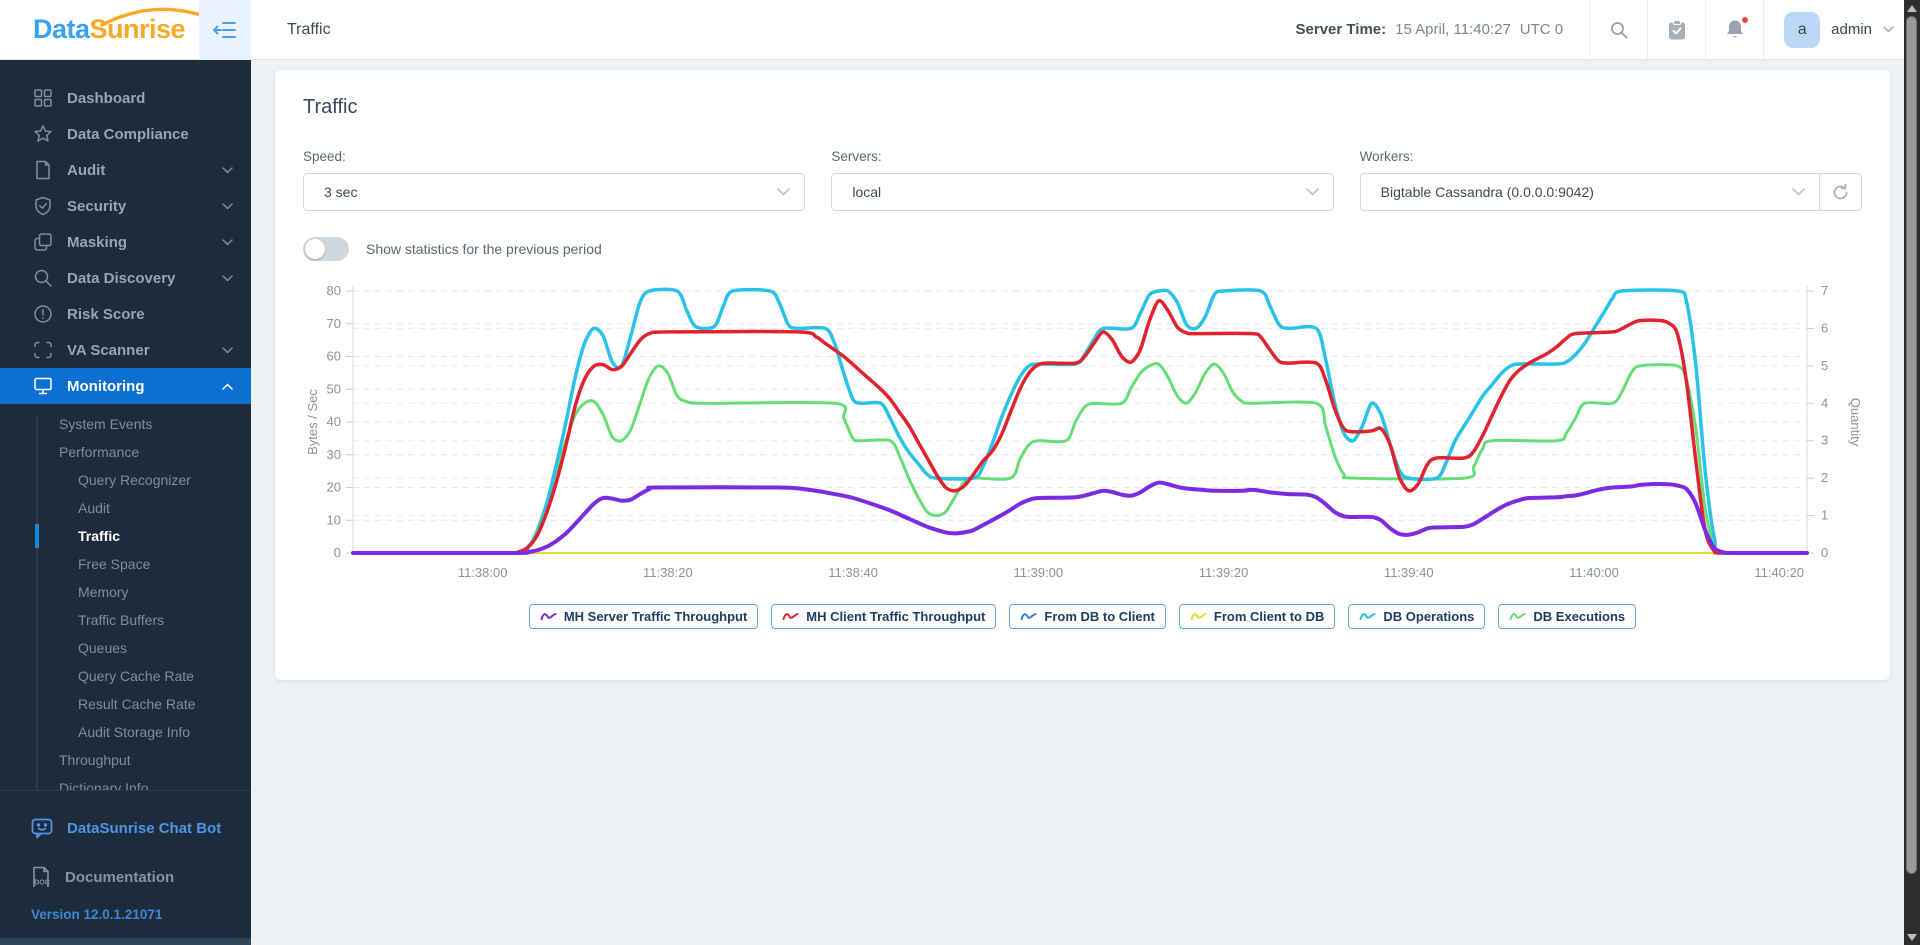  What do you see at coordinates (1589, 192) in the screenshot?
I see `workers-select: Bigtable Cassandra (0.0.0.0:9042)` at bounding box center [1589, 192].